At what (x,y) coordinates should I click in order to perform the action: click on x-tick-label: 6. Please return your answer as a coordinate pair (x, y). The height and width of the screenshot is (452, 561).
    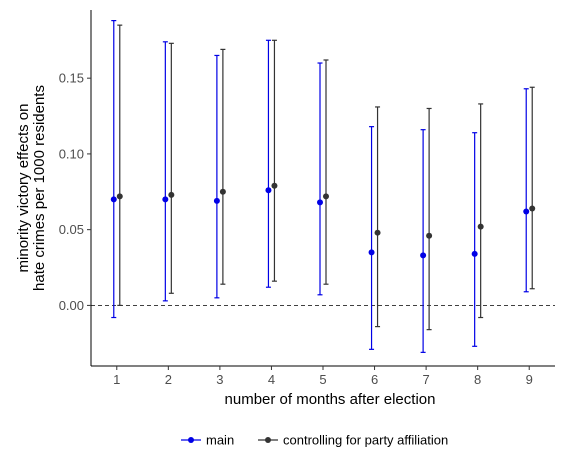
    Looking at the image, I should click on (374, 379).